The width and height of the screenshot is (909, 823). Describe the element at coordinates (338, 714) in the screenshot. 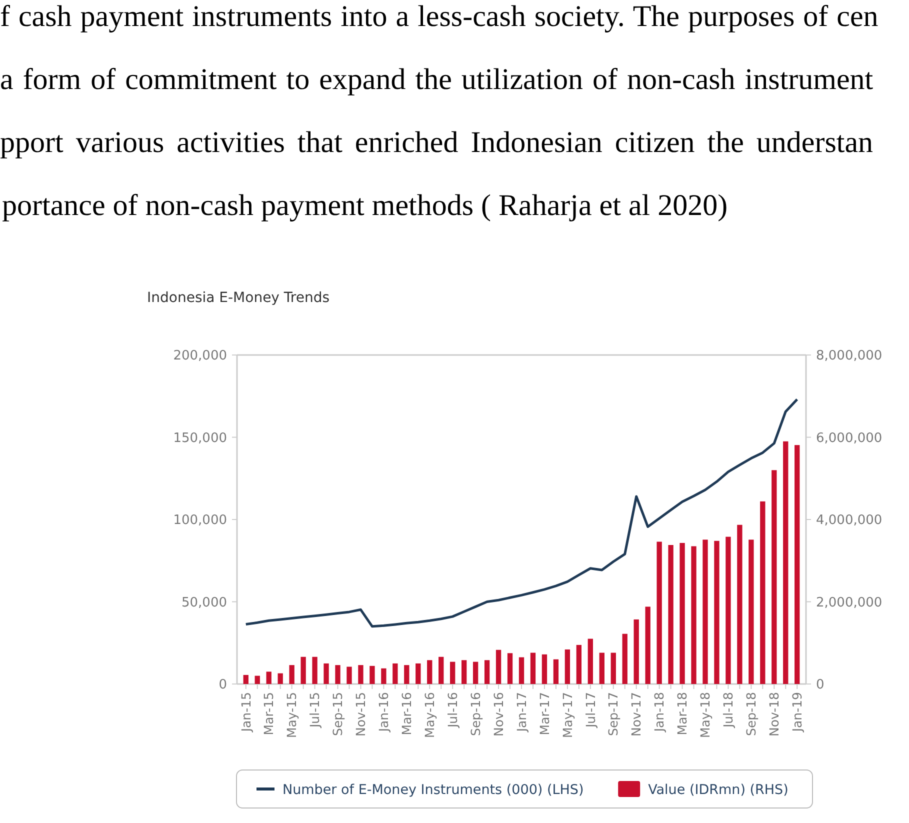

I see `x-tick-label: Sep-15` at that location.